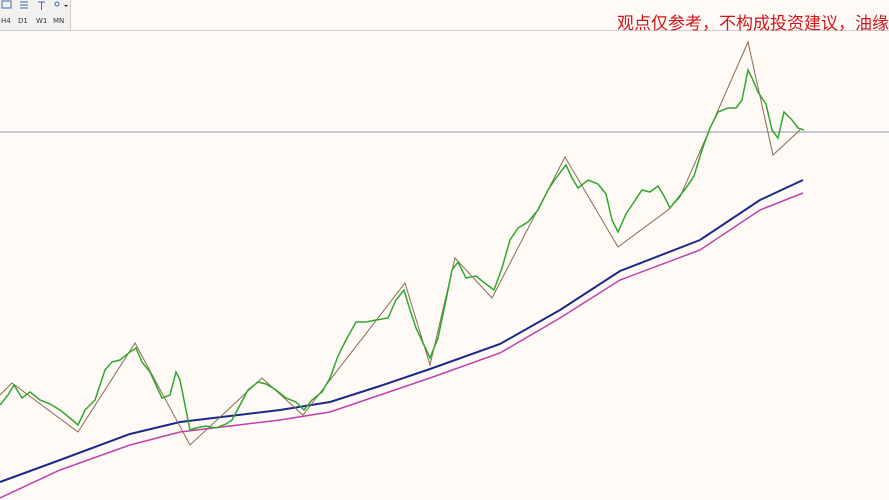  Describe the element at coordinates (42, 21) in the screenshot. I see `timeframe-button: W1` at that location.